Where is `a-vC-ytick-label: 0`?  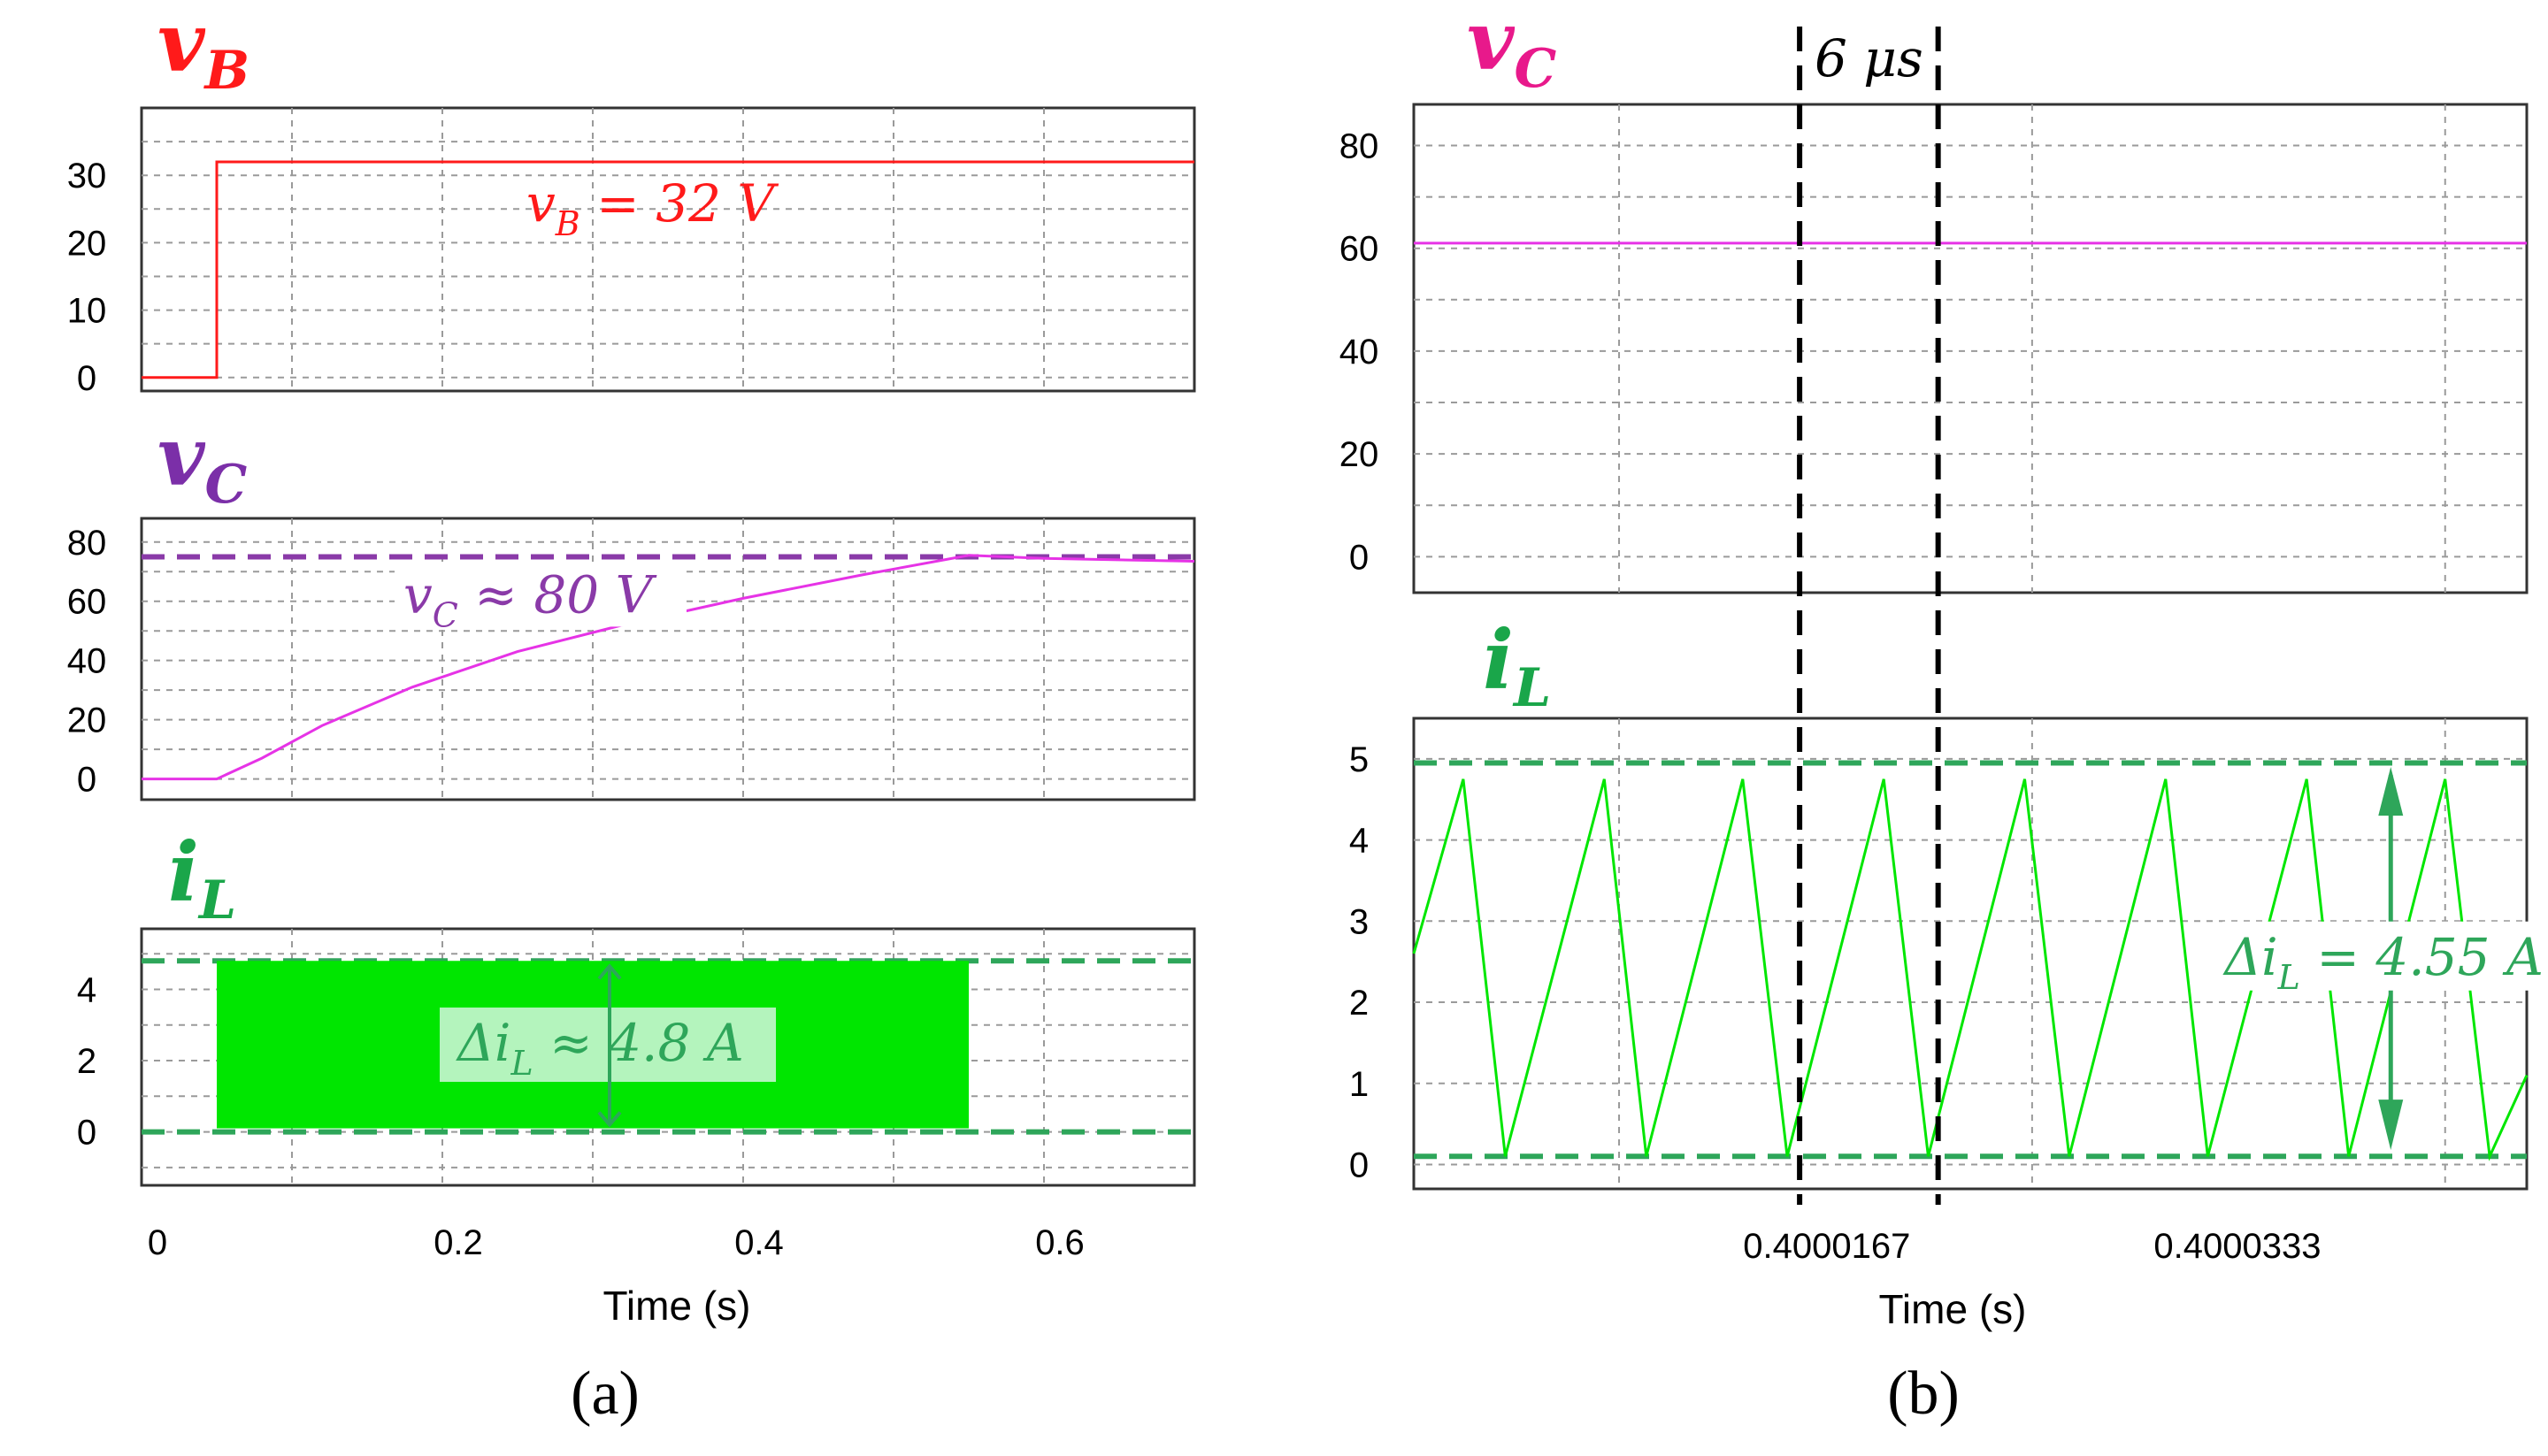
a-vC-ytick-label: 0 is located at coordinates (86, 780).